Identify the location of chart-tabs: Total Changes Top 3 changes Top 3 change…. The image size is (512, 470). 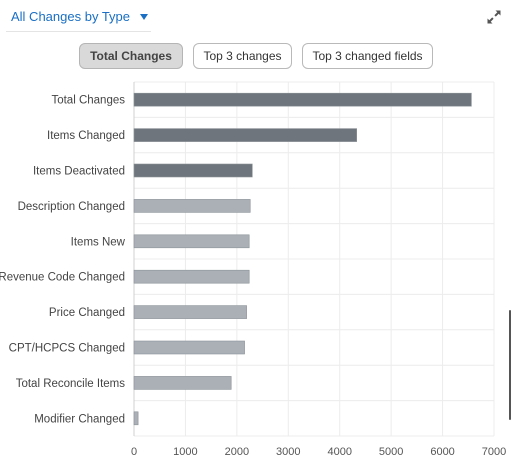
(256, 57).